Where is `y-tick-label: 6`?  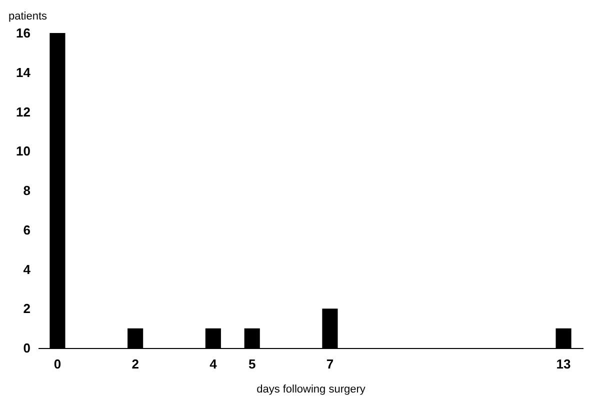 y-tick-label: 6 is located at coordinates (26, 230).